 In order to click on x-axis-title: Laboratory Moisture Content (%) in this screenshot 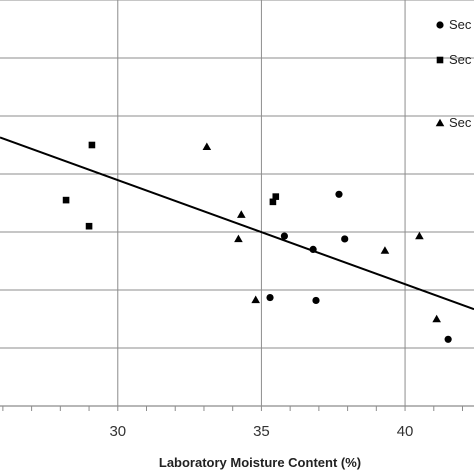, I will do `click(260, 462)`.